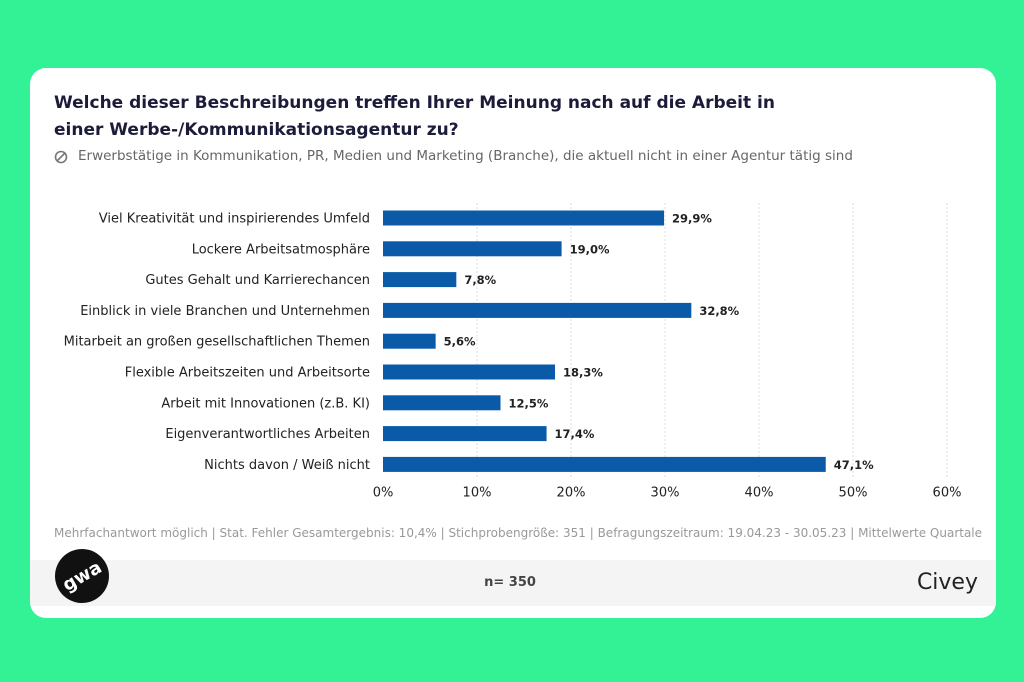 The height and width of the screenshot is (682, 1024). I want to click on y-tick-label: Nichts davon / Weiß nicht, so click(287, 465).